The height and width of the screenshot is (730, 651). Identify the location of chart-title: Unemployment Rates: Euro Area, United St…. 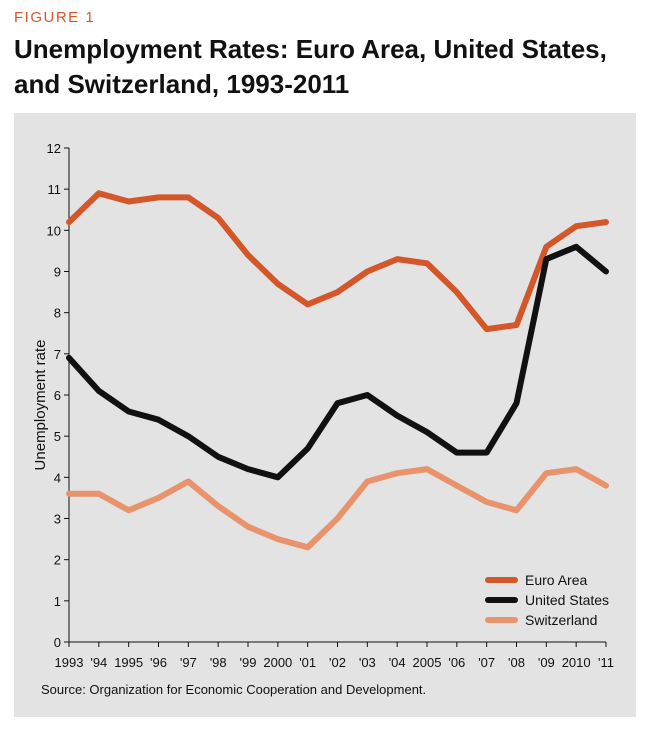
(310, 66).